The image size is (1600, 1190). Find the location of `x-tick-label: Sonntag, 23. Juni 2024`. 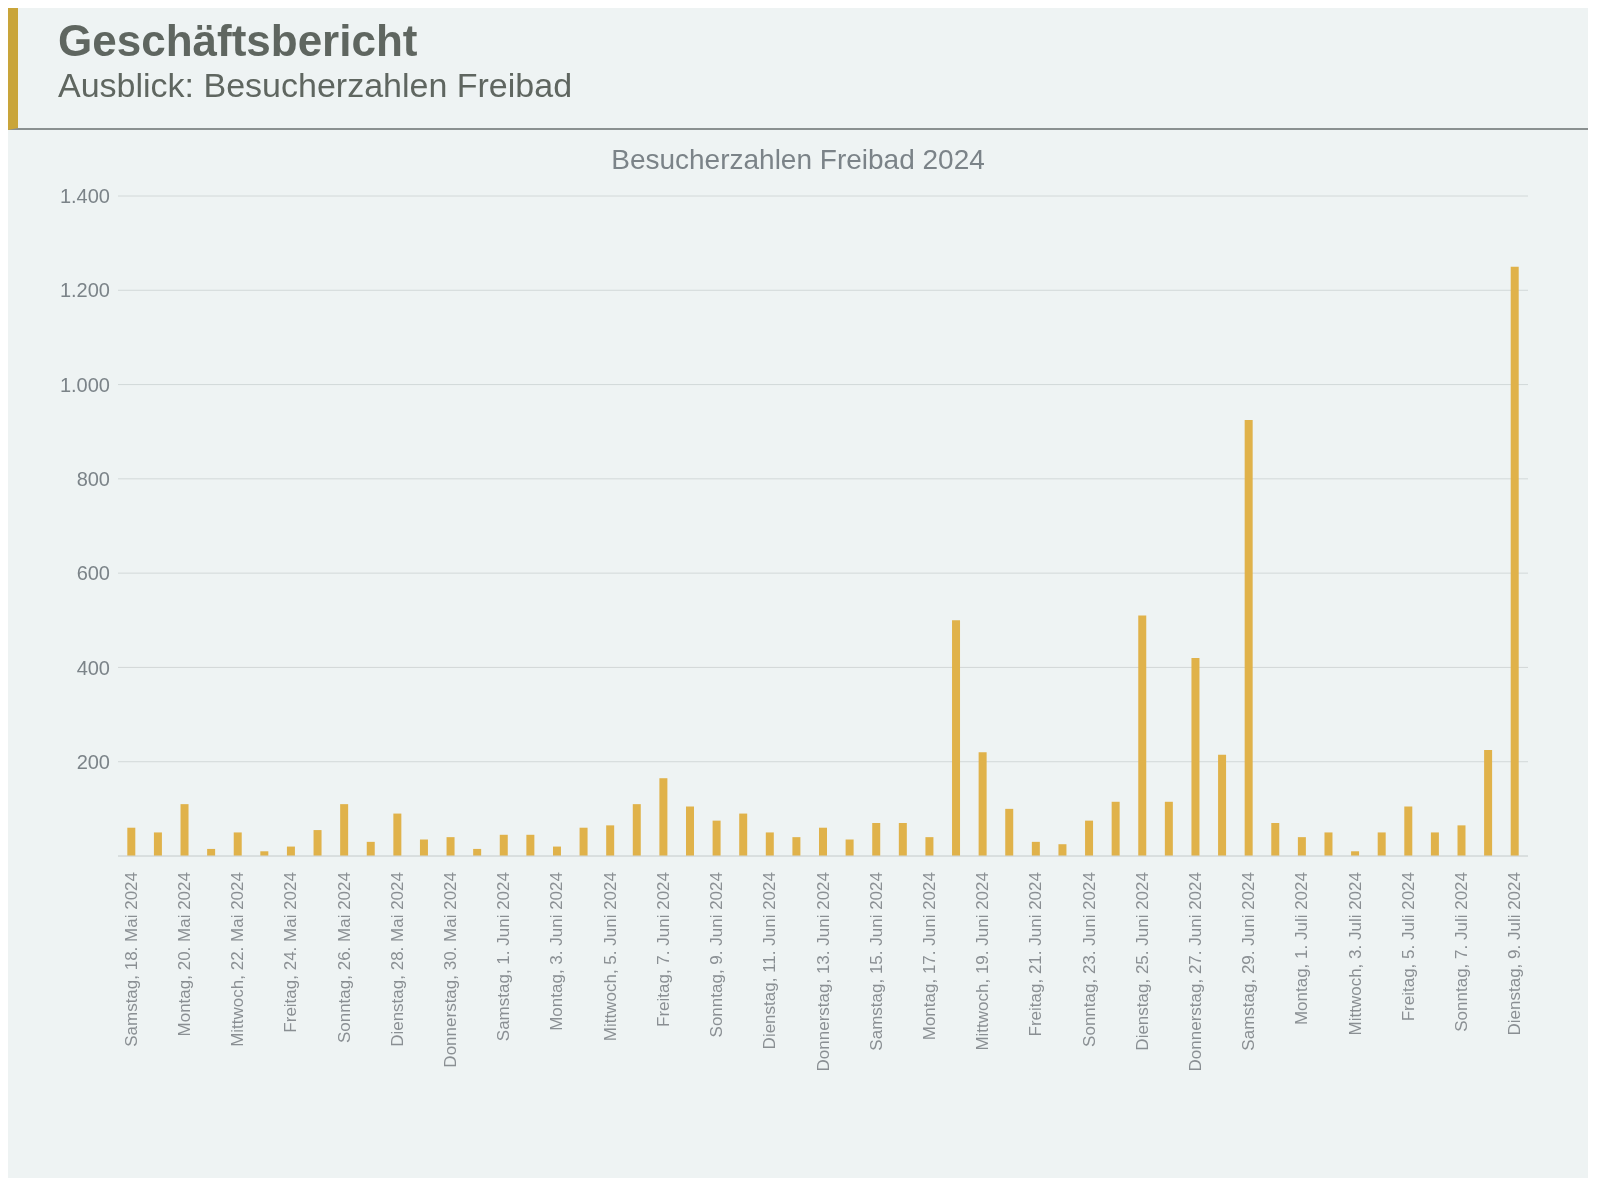

x-tick-label: Sonntag, 23. Juni 2024 is located at coordinates (1089, 959).